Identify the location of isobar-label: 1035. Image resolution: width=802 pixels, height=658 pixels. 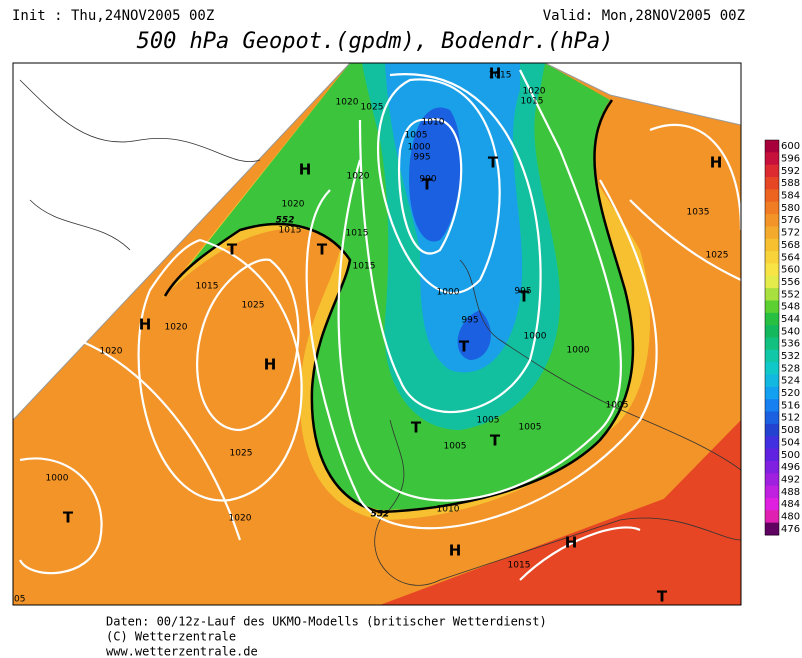
(698, 213).